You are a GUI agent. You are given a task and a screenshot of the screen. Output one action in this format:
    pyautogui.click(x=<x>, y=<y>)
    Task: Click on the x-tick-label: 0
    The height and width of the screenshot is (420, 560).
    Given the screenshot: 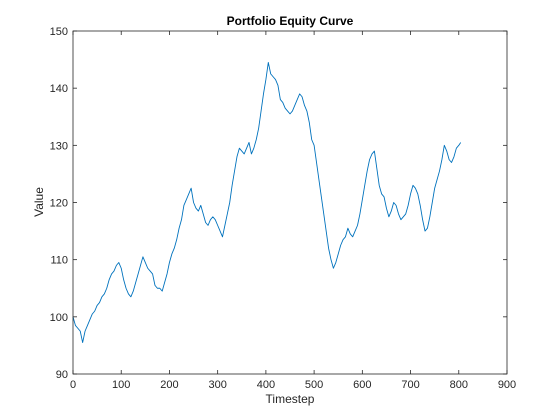 What is the action you would take?
    pyautogui.click(x=73, y=385)
    